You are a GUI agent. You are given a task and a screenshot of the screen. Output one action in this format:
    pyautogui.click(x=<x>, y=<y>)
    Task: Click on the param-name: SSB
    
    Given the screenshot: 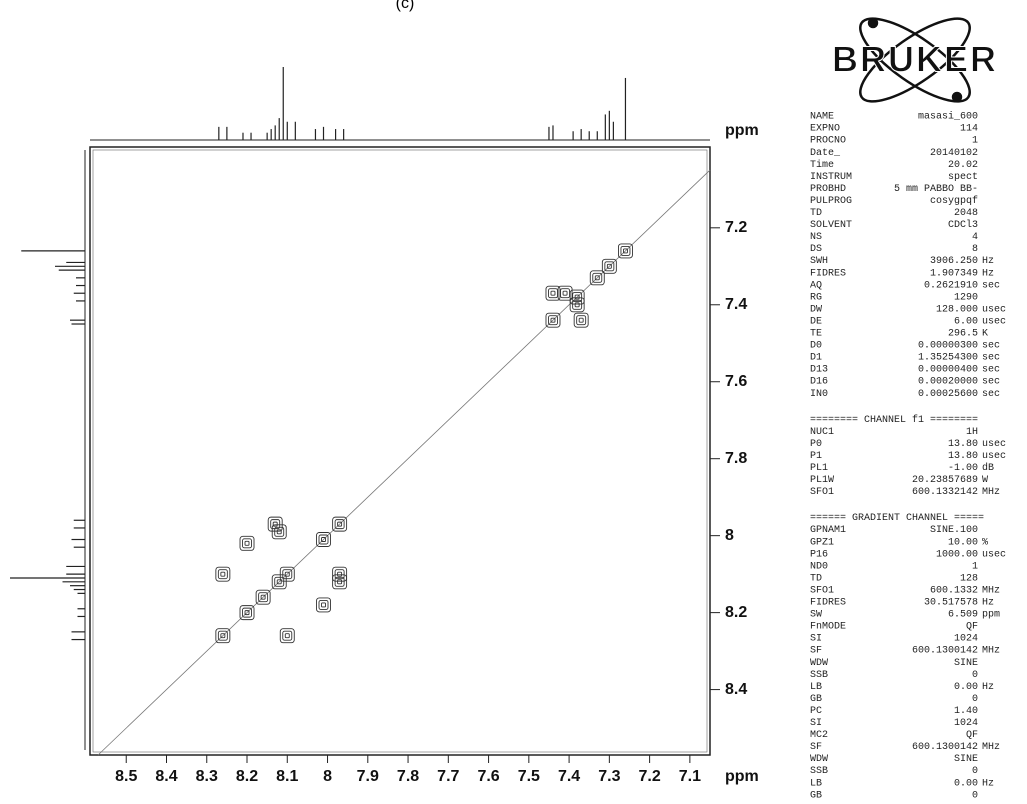 What is the action you would take?
    pyautogui.click(x=819, y=771)
    